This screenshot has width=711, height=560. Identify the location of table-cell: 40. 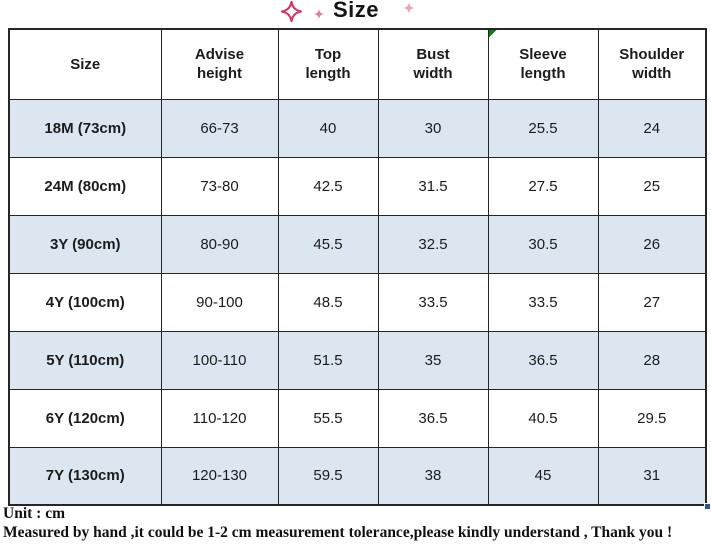
(328, 128).